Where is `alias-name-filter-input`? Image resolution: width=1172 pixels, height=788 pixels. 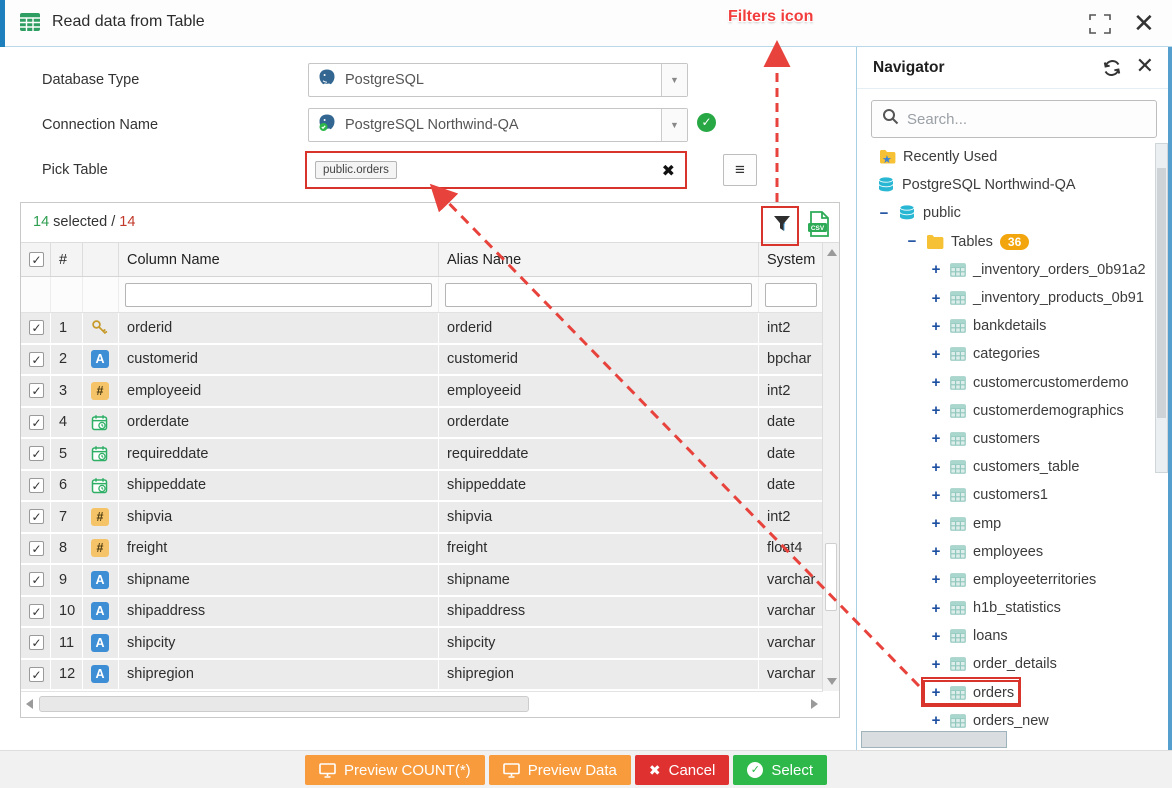
alias-name-filter-input is located at coordinates (598, 294).